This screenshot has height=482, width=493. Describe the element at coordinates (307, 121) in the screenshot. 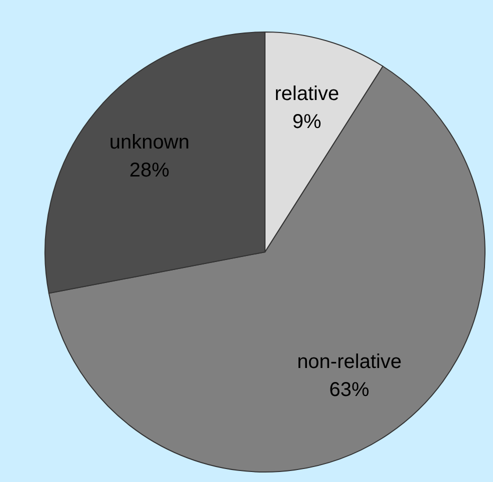

I see `data-label: 9%` at that location.